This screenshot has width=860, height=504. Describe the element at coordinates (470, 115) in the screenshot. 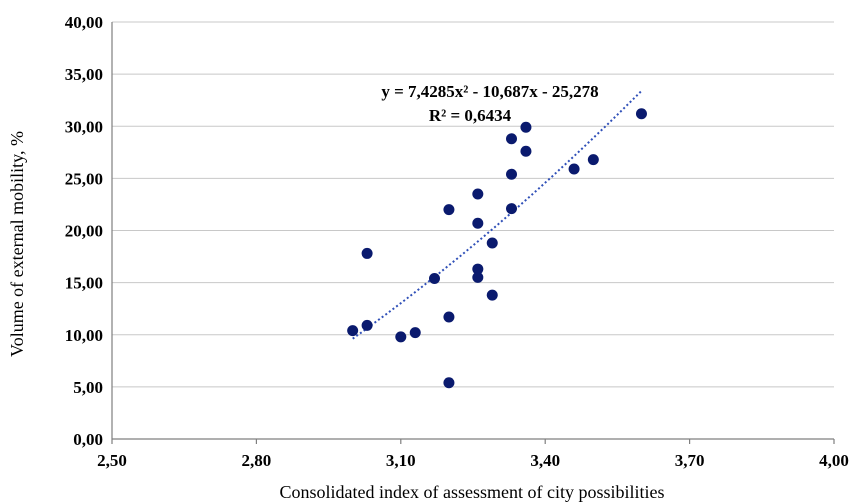

I see `trendline-r-squared: R² = 0,6434` at that location.